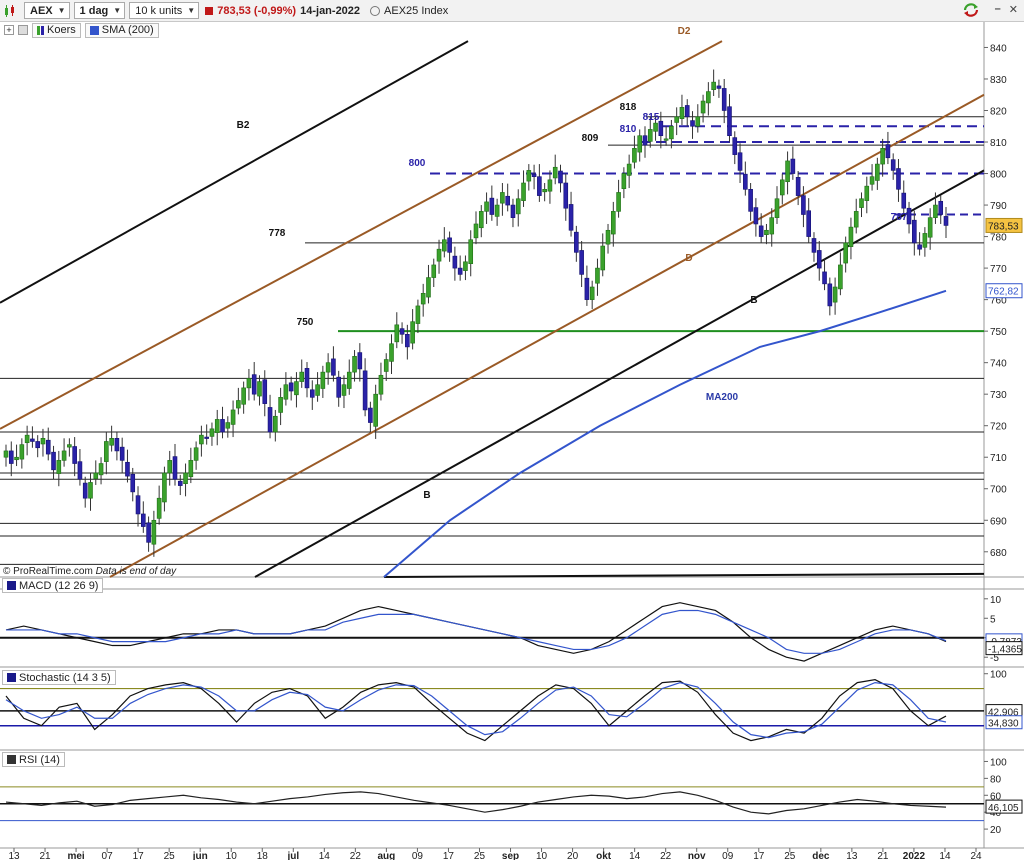 Image resolution: width=1024 pixels, height=860 pixels. Describe the element at coordinates (330, 10) in the screenshot. I see `price-date: 14-jan-2022` at that location.